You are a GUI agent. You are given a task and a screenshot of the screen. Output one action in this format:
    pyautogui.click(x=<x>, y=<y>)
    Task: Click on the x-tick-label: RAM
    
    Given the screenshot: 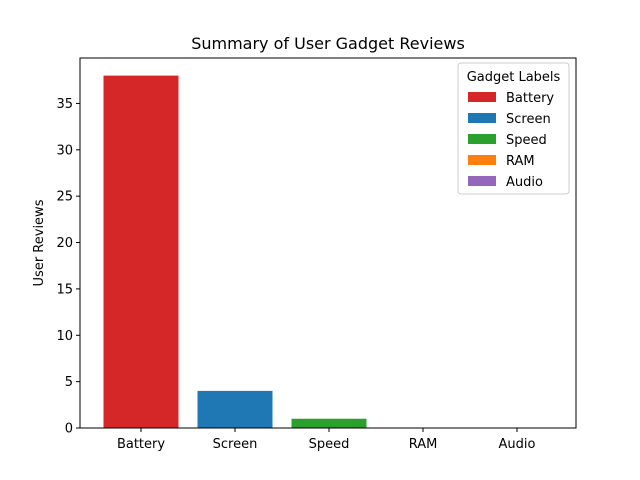 What is the action you would take?
    pyautogui.click(x=423, y=444)
    